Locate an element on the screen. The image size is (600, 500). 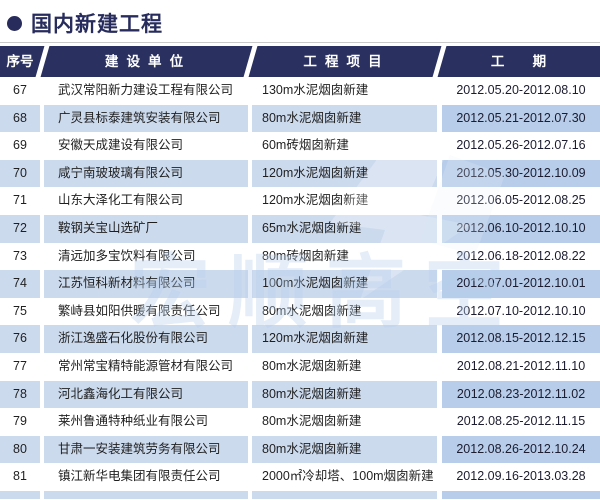
page-title-row: 国内新建工程 is located at coordinates (300, 20).